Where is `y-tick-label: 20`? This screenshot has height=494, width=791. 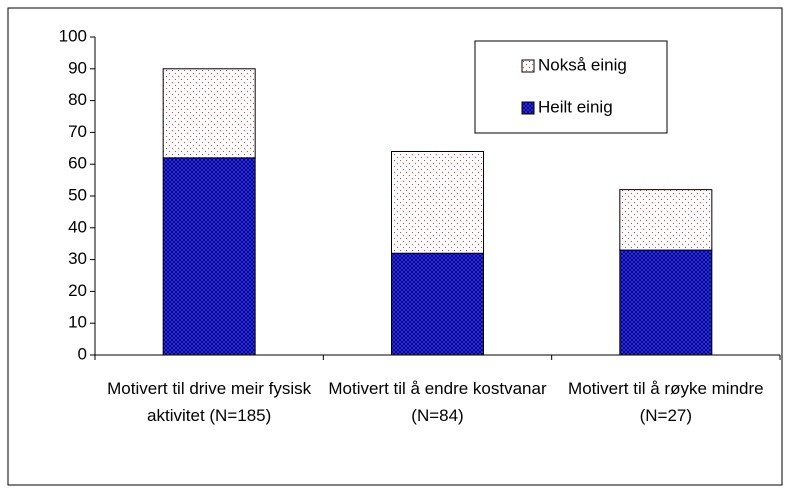 y-tick-label: 20 is located at coordinates (77, 290).